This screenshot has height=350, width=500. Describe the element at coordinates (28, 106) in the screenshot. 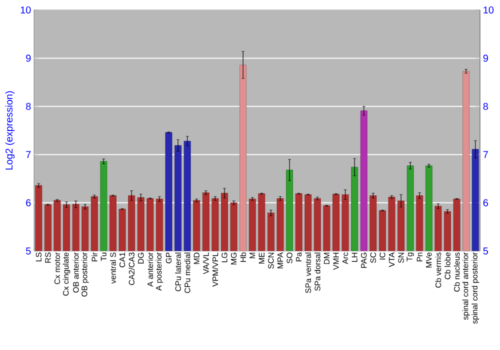

I see `y-tick-label: 8` at that location.